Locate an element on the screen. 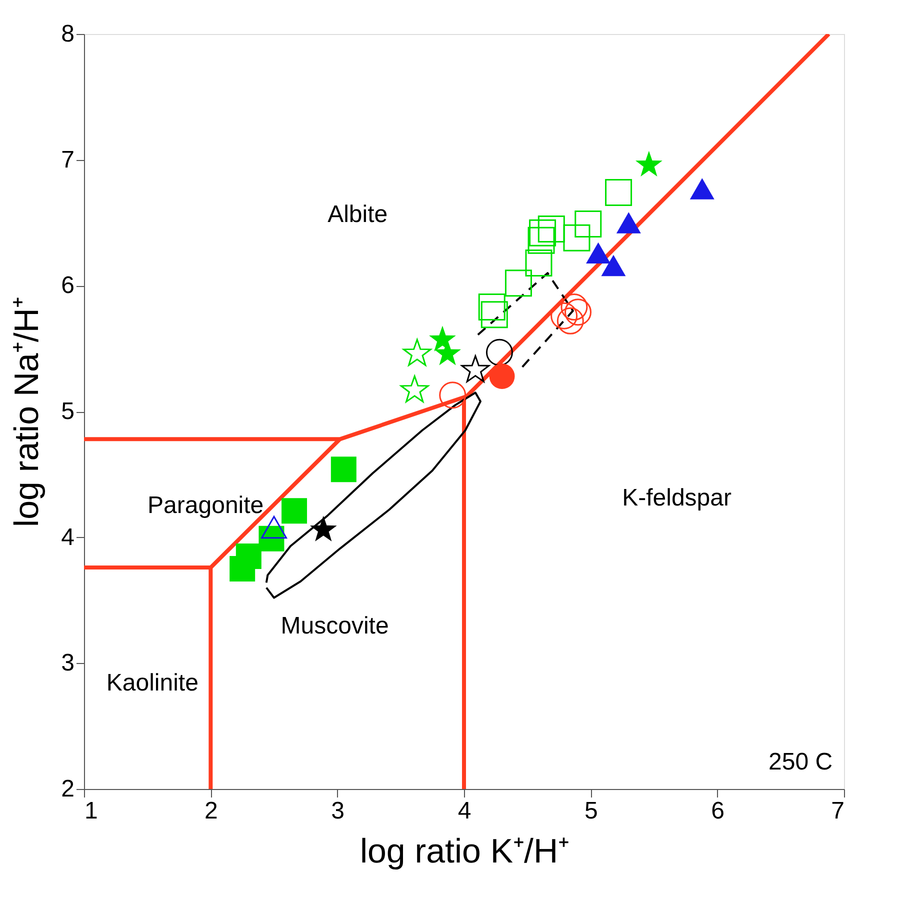 This screenshot has height=898, width=917. annotation: K-feldspar is located at coordinates (677, 498).